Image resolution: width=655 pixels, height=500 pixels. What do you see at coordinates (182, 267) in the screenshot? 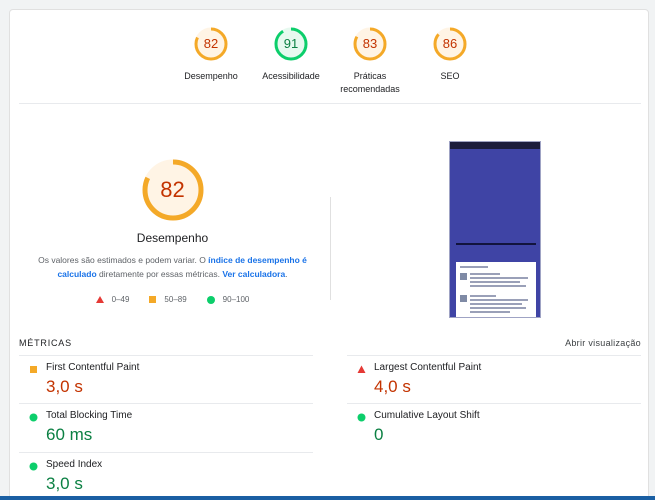
I see `score-link: índice de desempenho é calculado` at bounding box center [182, 267].